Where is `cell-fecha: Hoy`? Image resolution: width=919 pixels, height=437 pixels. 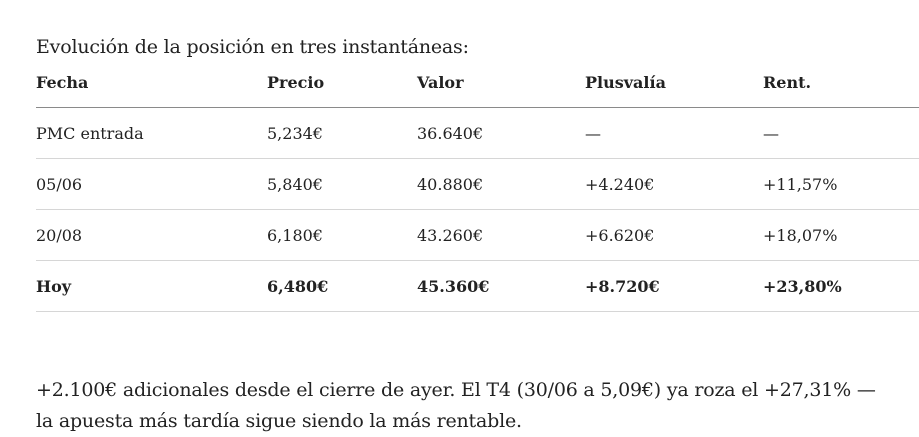 cell-fecha: Hoy is located at coordinates (151, 286).